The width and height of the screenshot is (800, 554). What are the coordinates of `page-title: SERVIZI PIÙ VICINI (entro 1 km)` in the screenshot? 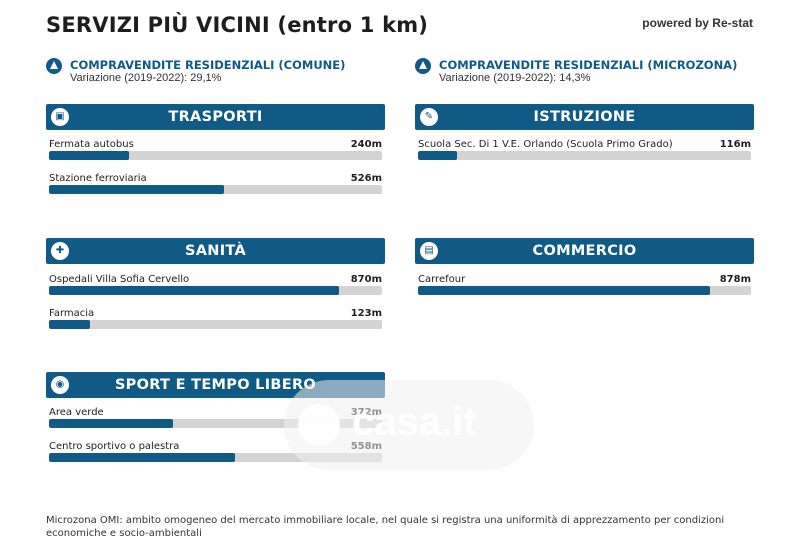 It's located at (237, 25).